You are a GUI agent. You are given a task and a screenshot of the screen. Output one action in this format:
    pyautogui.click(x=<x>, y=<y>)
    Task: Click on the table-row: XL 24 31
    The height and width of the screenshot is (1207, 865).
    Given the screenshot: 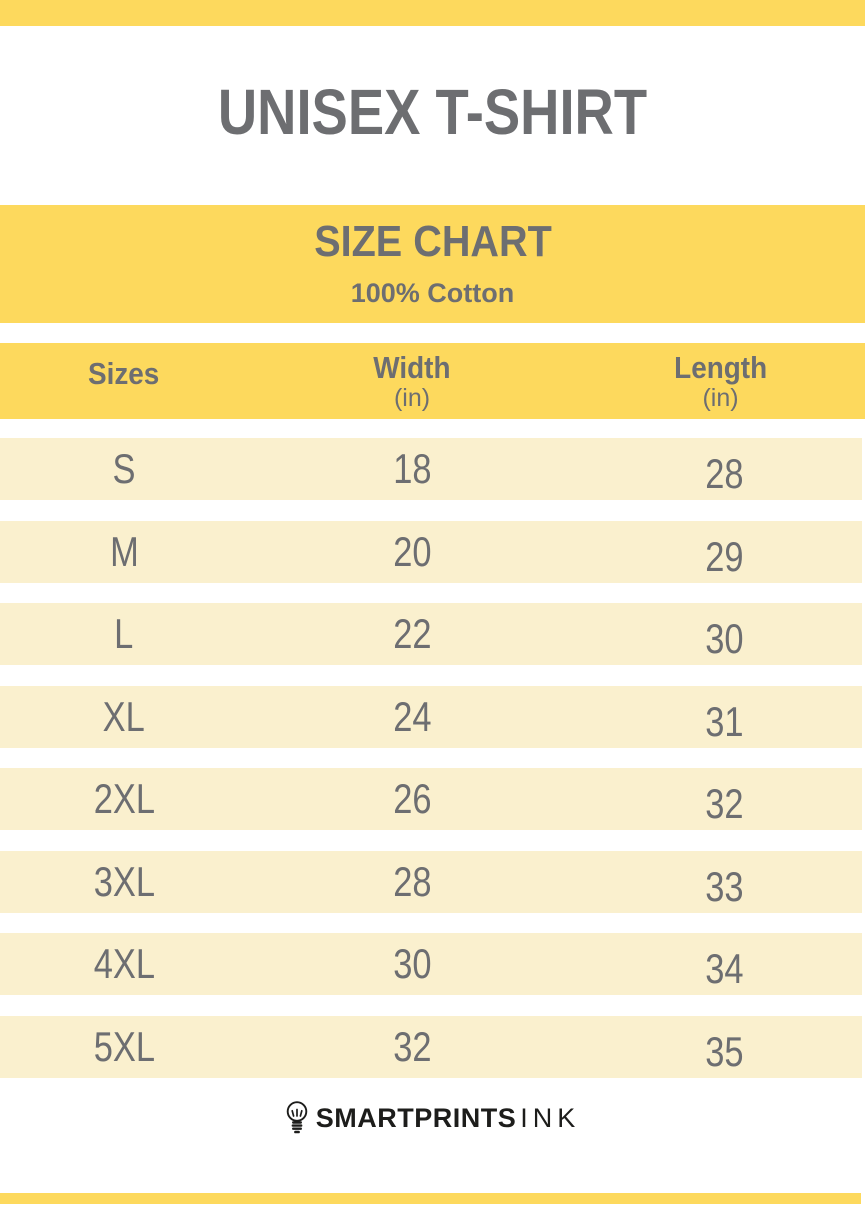 What is the action you would take?
    pyautogui.click(x=432, y=716)
    